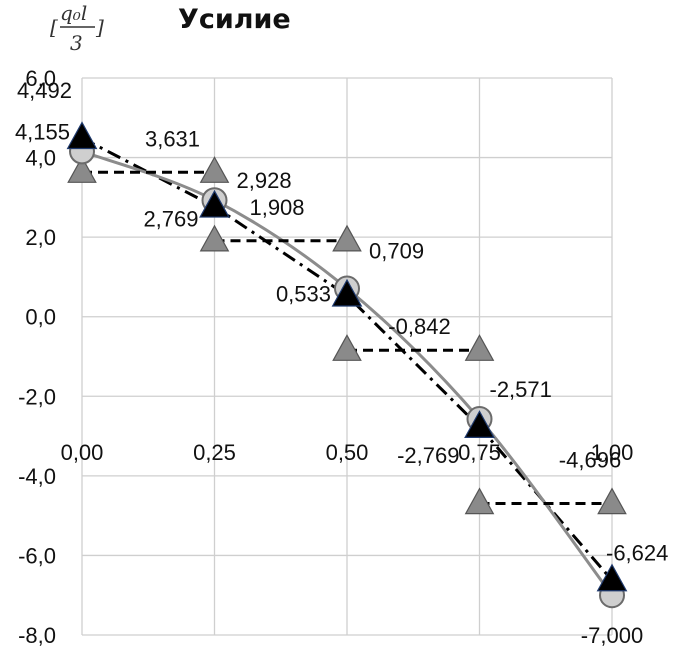 Image resolution: width=680 pixels, height=646 pixels. Describe the element at coordinates (521, 389) in the screenshot. I see `data-label: -2,571` at that location.